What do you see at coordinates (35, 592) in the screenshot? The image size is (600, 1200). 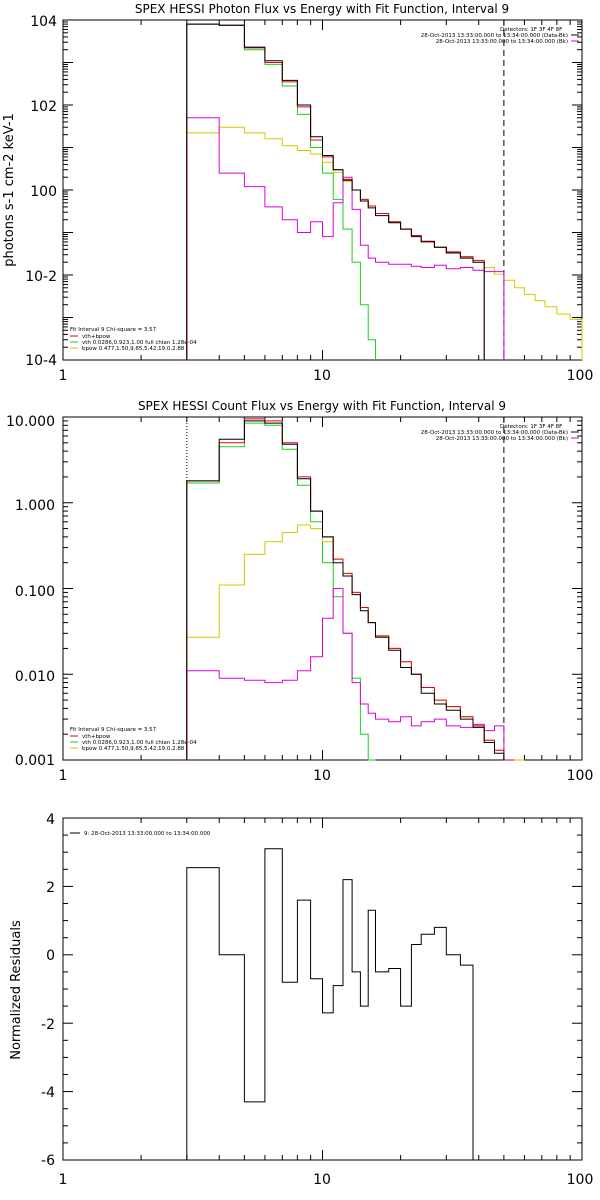 I see `y-tick-label: 0.100` at bounding box center [35, 592].